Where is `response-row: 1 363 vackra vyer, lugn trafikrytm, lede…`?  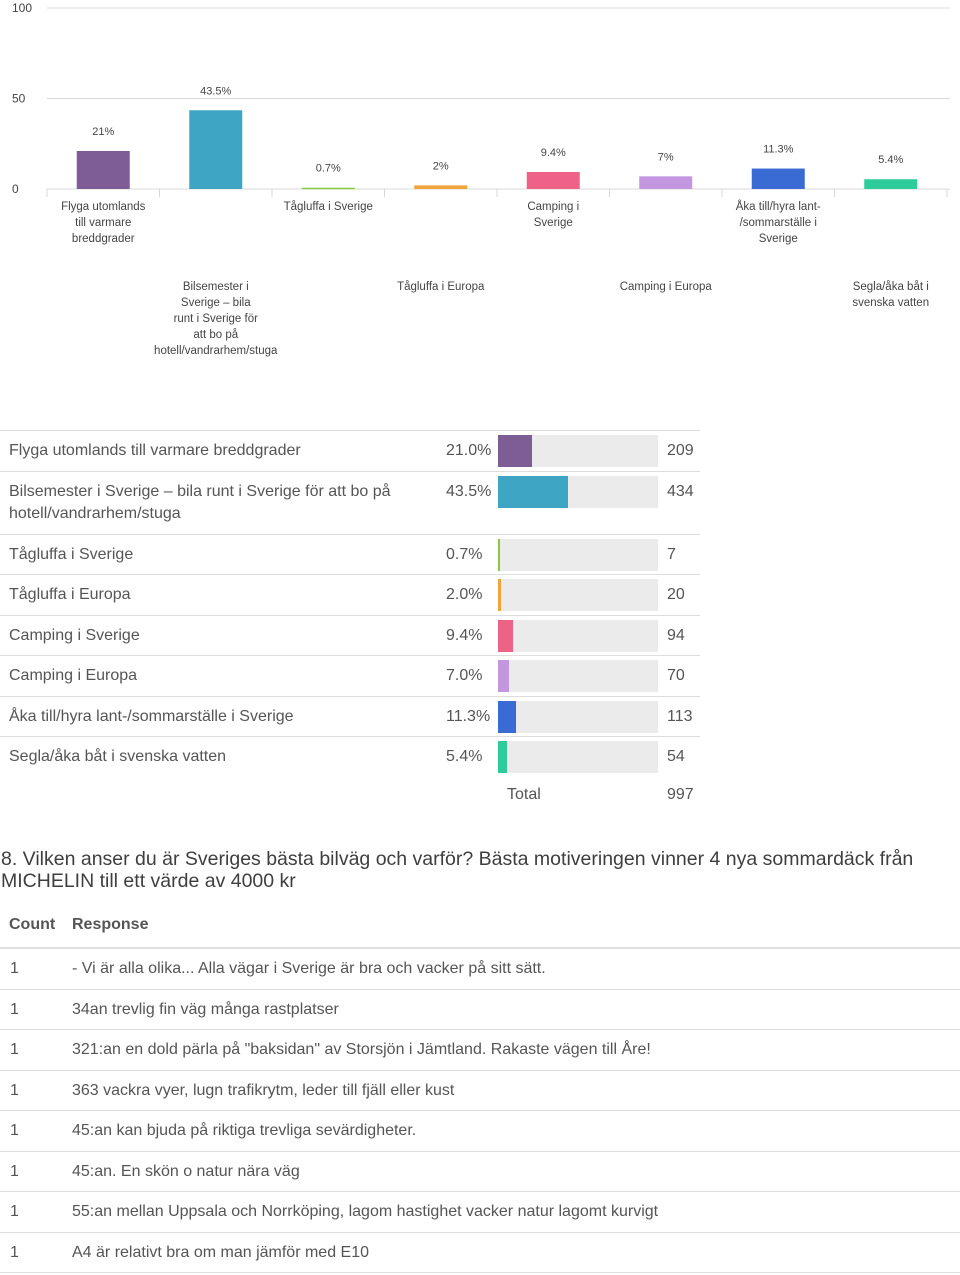
response-row: 1 363 vackra vyer, lugn trafikrytm, lede… is located at coordinates (480, 1091).